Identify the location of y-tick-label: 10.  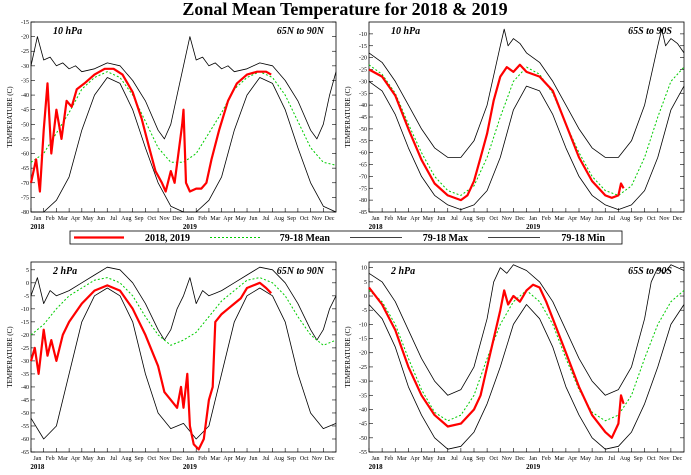
(364, 269).